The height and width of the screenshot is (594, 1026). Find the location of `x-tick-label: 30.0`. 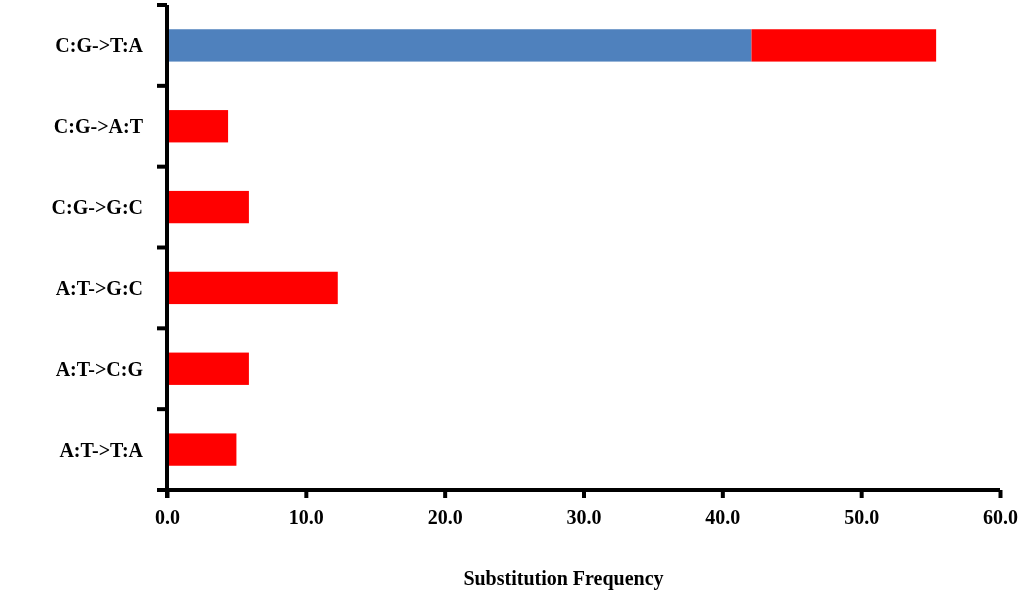

x-tick-label: 30.0 is located at coordinates (584, 517).